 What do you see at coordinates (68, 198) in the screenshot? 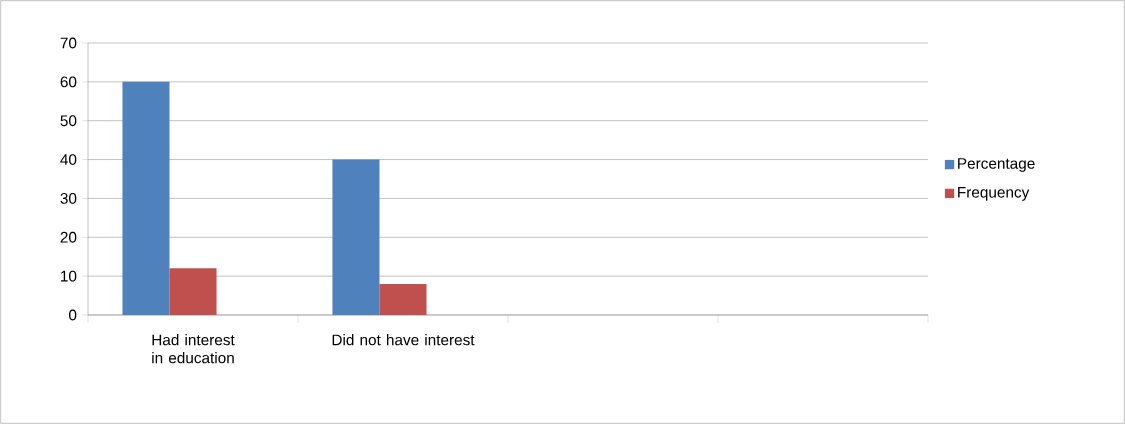
I see `y-tick-label: 30` at bounding box center [68, 198].